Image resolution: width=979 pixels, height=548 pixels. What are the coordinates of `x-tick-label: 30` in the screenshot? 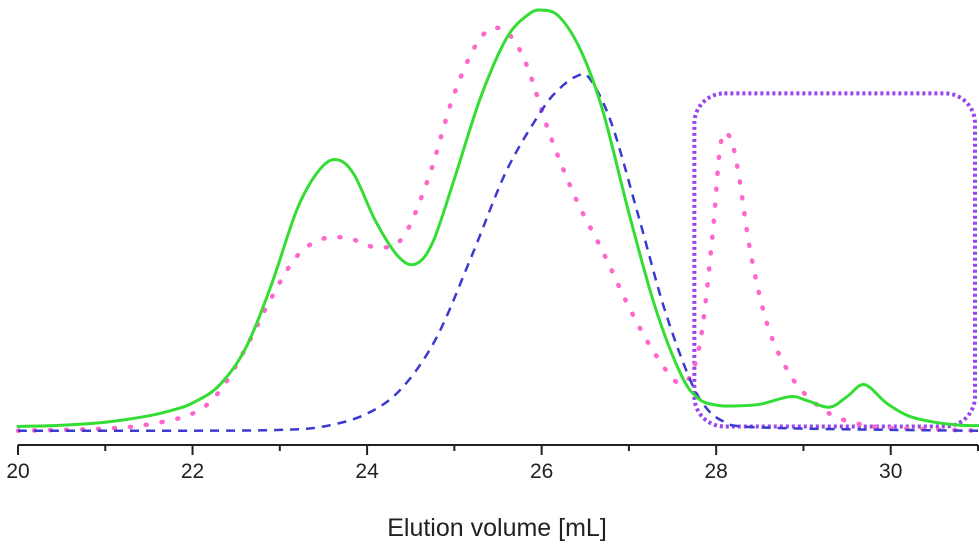 It's located at (890, 471).